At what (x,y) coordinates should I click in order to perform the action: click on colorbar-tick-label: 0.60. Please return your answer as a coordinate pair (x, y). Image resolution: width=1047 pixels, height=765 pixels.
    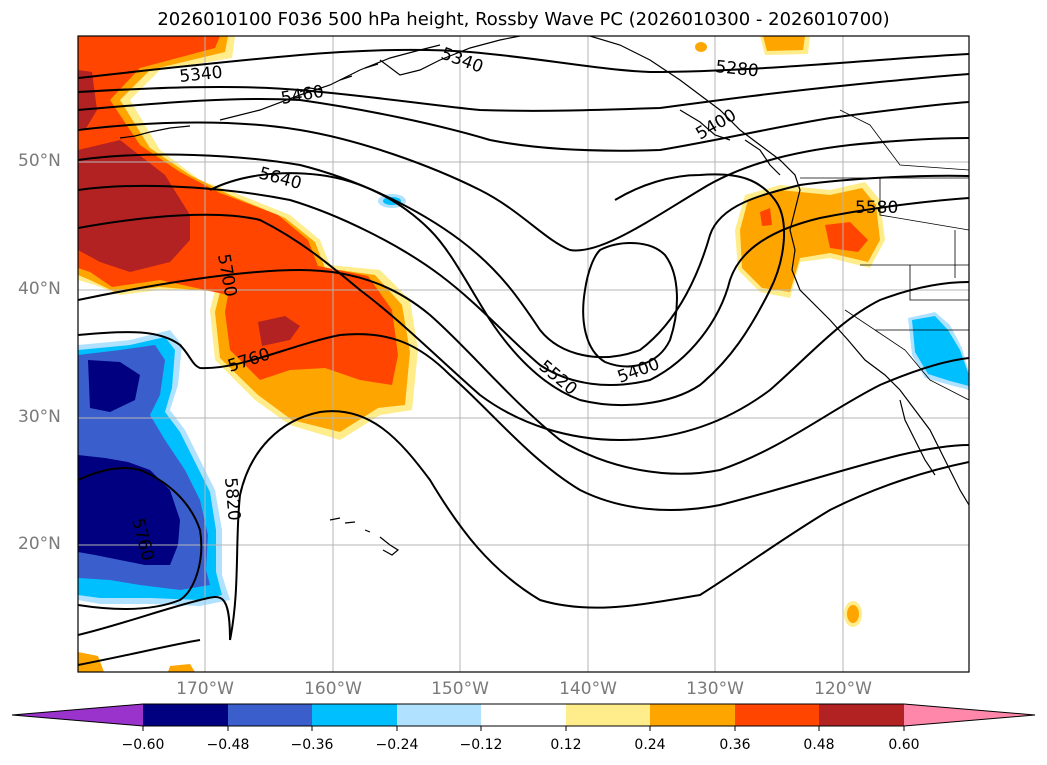
    Looking at the image, I should click on (904, 745).